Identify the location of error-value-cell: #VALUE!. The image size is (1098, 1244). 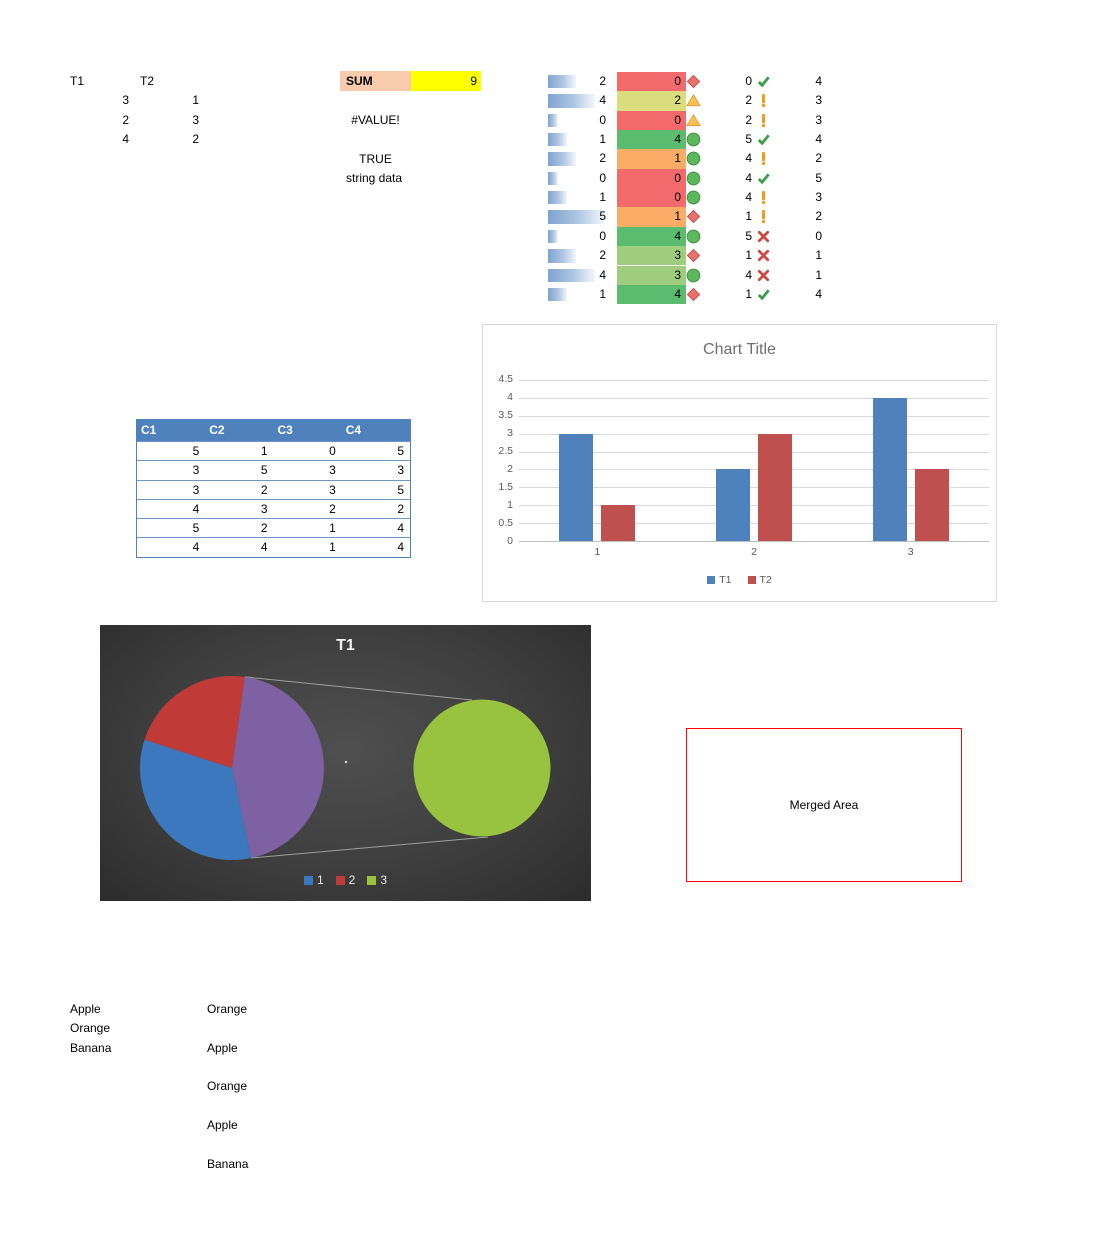
(375, 119).